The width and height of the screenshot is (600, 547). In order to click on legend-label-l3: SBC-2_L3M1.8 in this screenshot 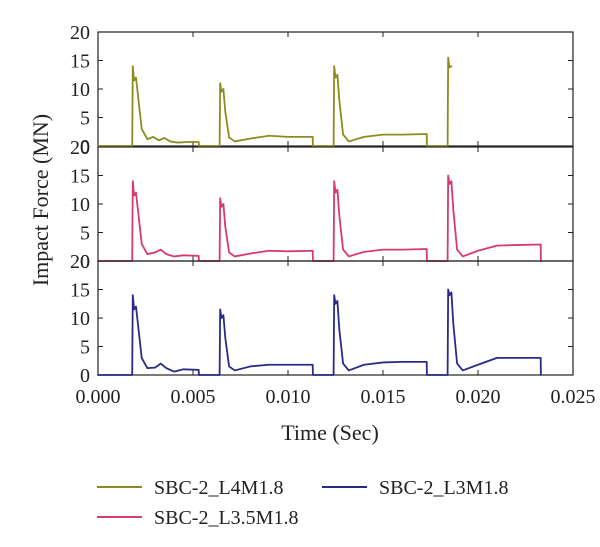, I will do `click(443, 488)`.